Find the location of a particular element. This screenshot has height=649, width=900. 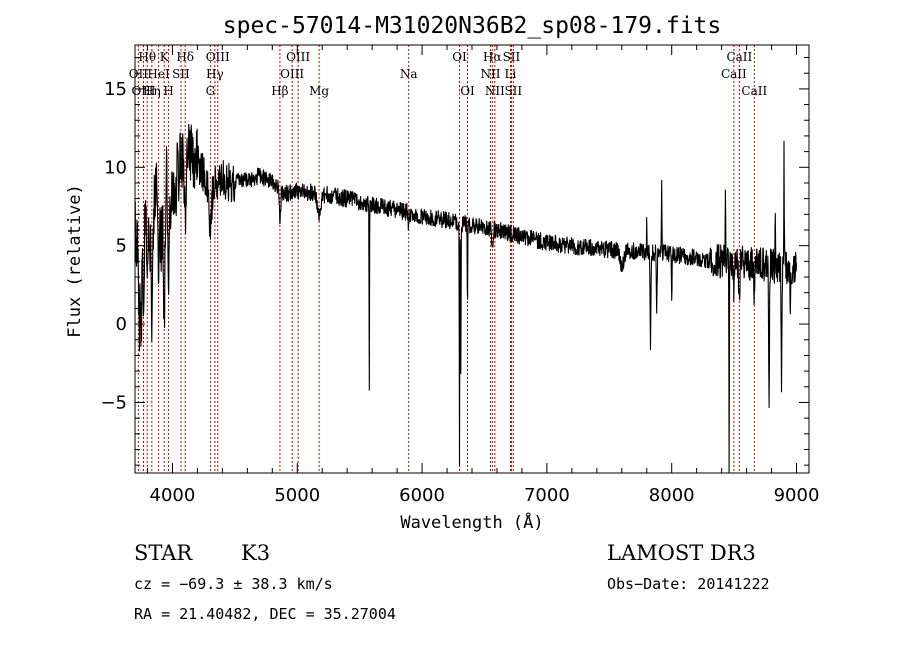

spectral-line-label: OII is located at coordinates (139, 74).